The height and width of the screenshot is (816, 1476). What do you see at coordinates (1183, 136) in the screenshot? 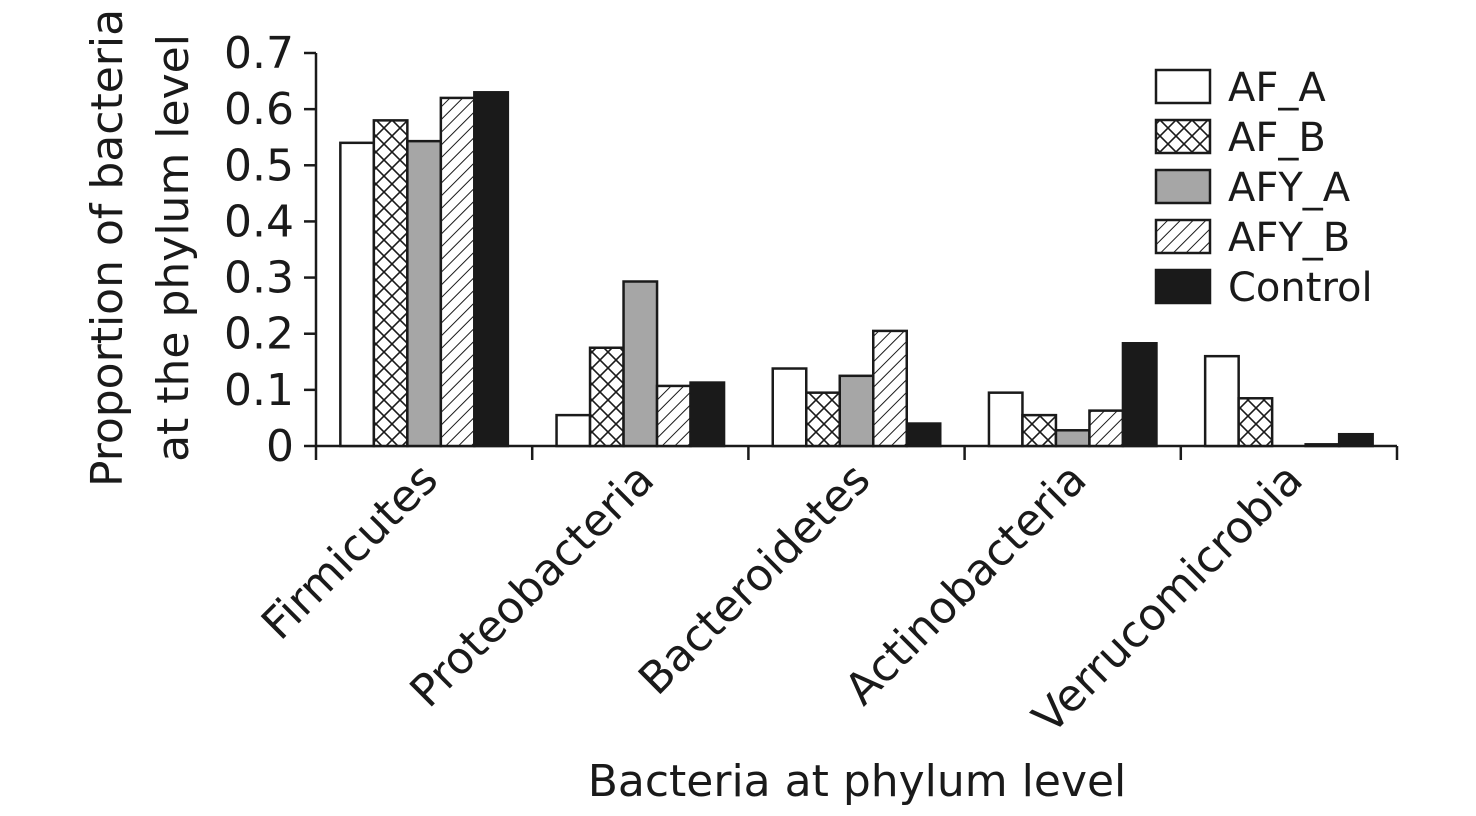
I see `legend-swatch-af-b` at bounding box center [1183, 136].